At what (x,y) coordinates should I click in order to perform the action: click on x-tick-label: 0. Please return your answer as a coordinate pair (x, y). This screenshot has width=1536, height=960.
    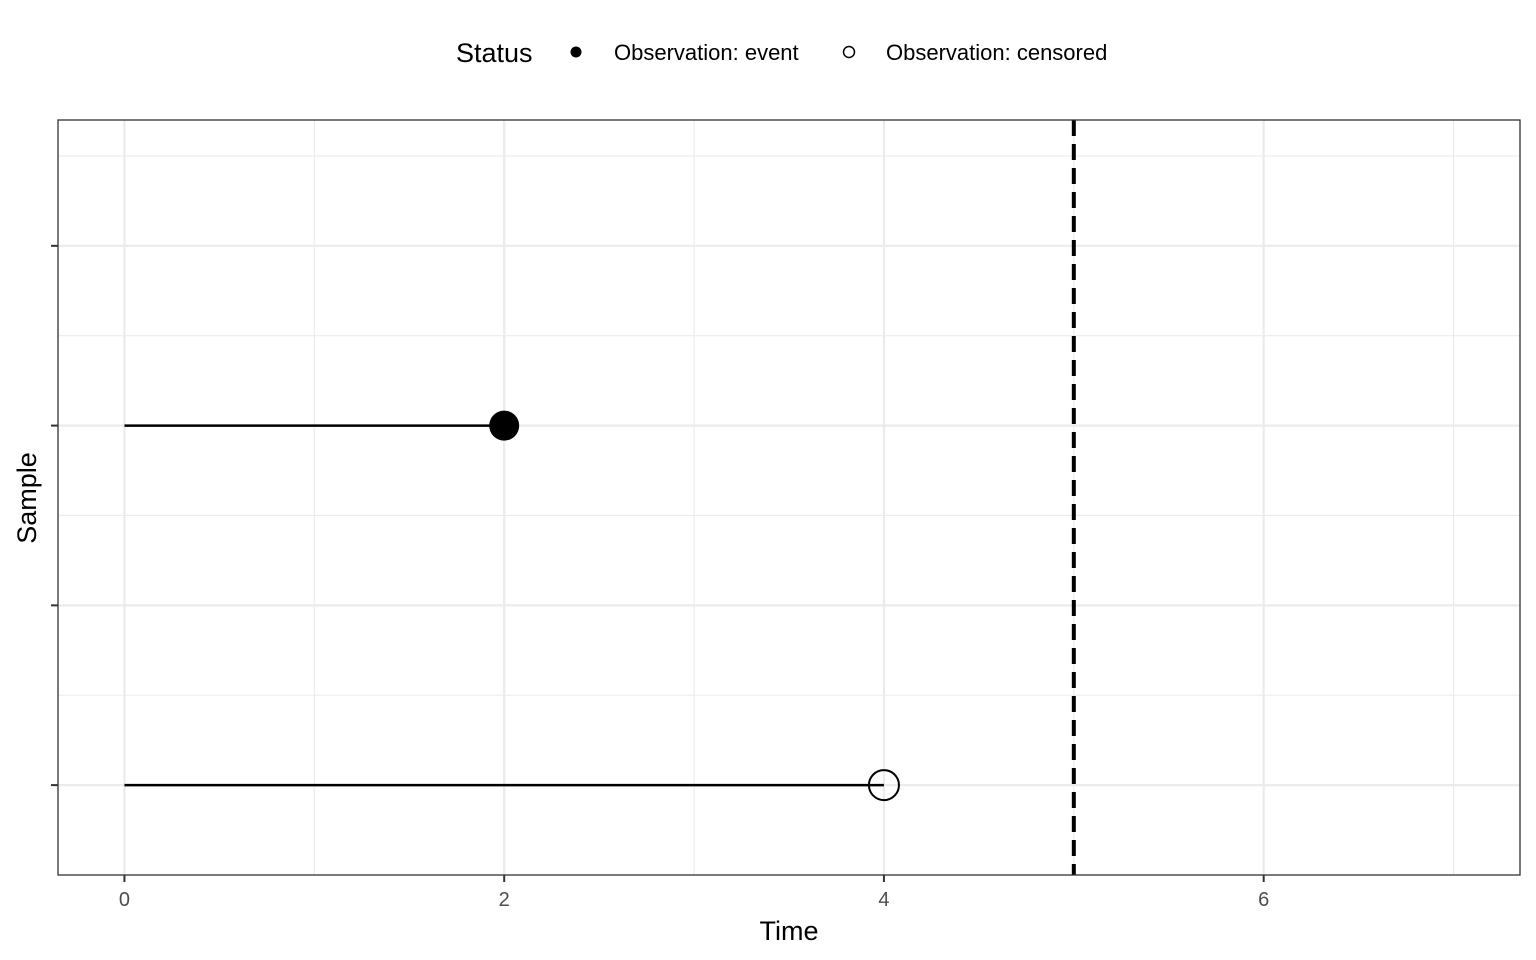
    Looking at the image, I should click on (124, 900).